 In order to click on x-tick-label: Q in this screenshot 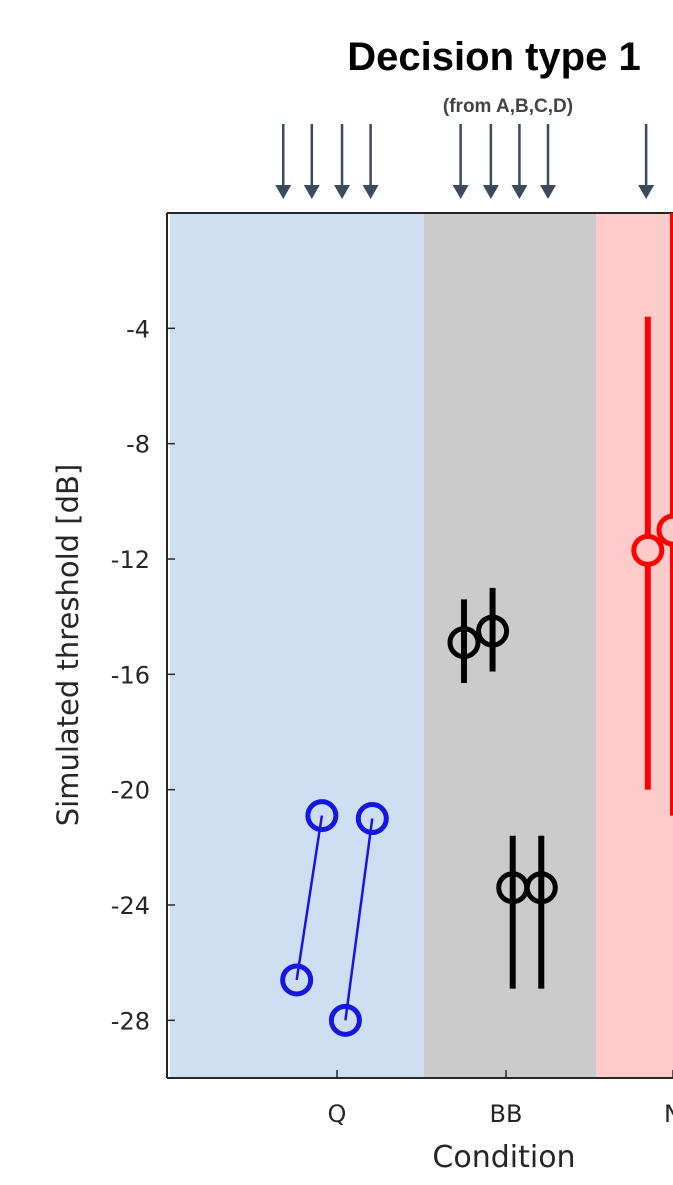, I will do `click(337, 1114)`.